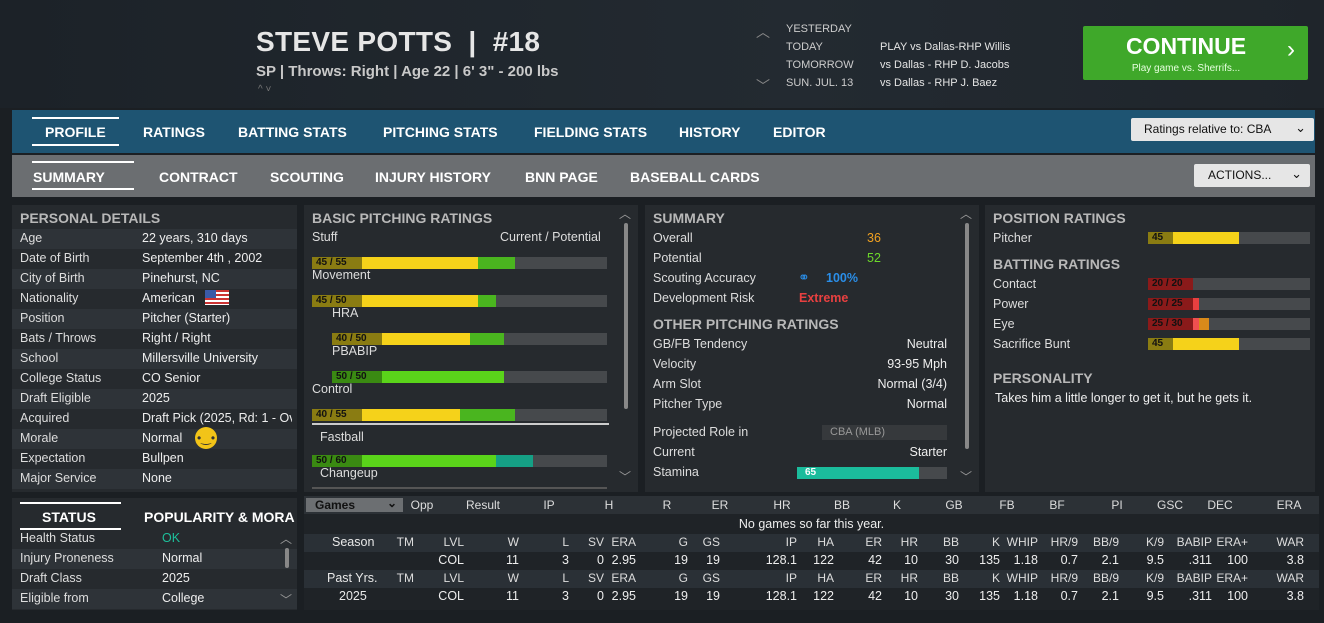  I want to click on rating-value: 40 / 55, so click(337, 415).